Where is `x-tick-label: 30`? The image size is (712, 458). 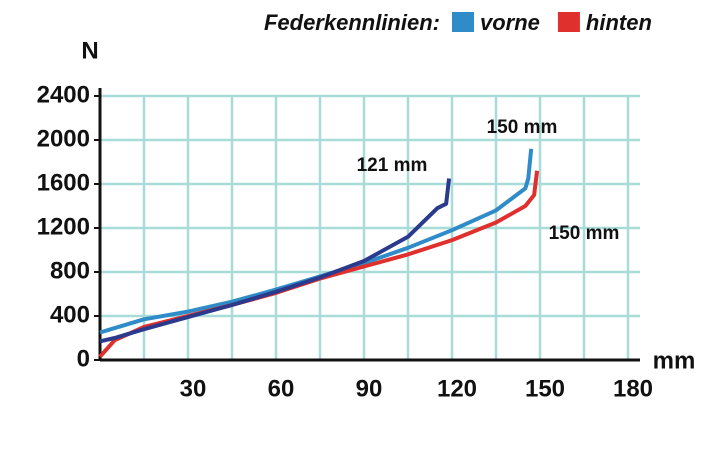
x-tick-label: 30 is located at coordinates (193, 388).